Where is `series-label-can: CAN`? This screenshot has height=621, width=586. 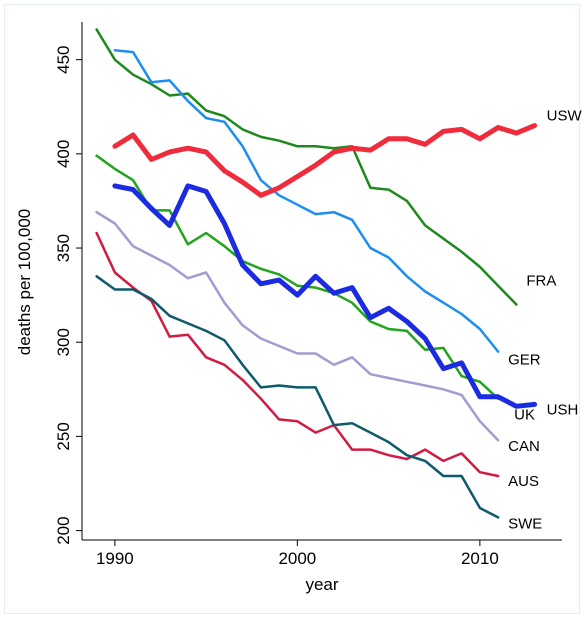 series-label-can: CAN is located at coordinates (524, 446).